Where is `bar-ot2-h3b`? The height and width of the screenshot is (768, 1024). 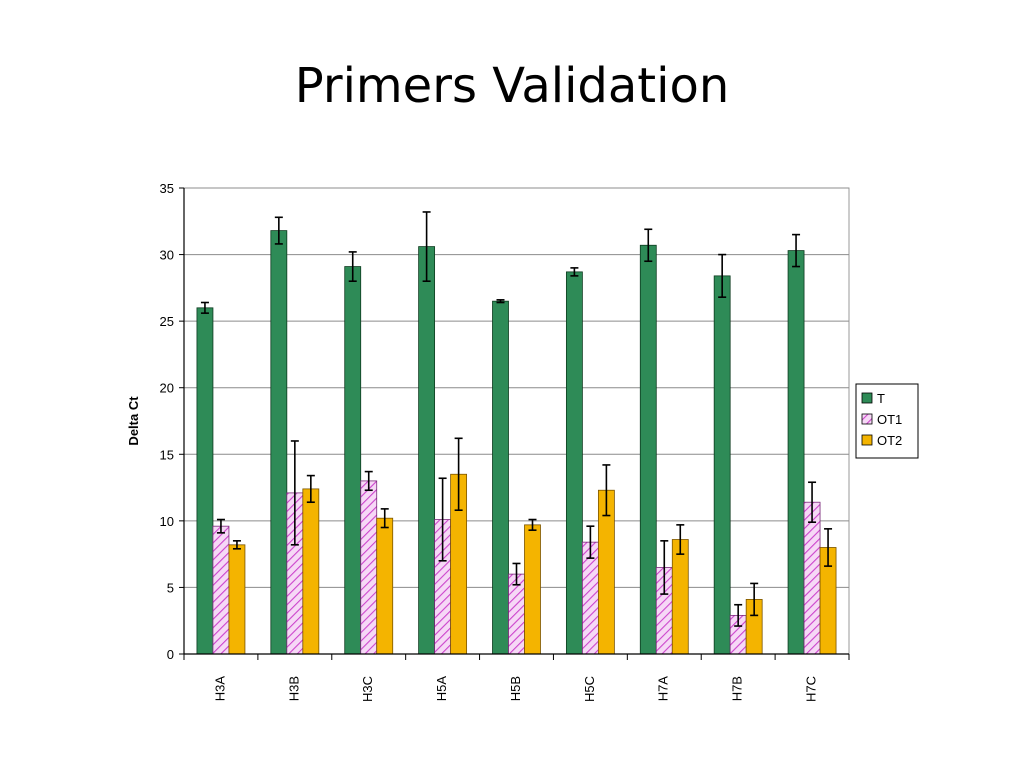
bar-ot2-h3b is located at coordinates (311, 571).